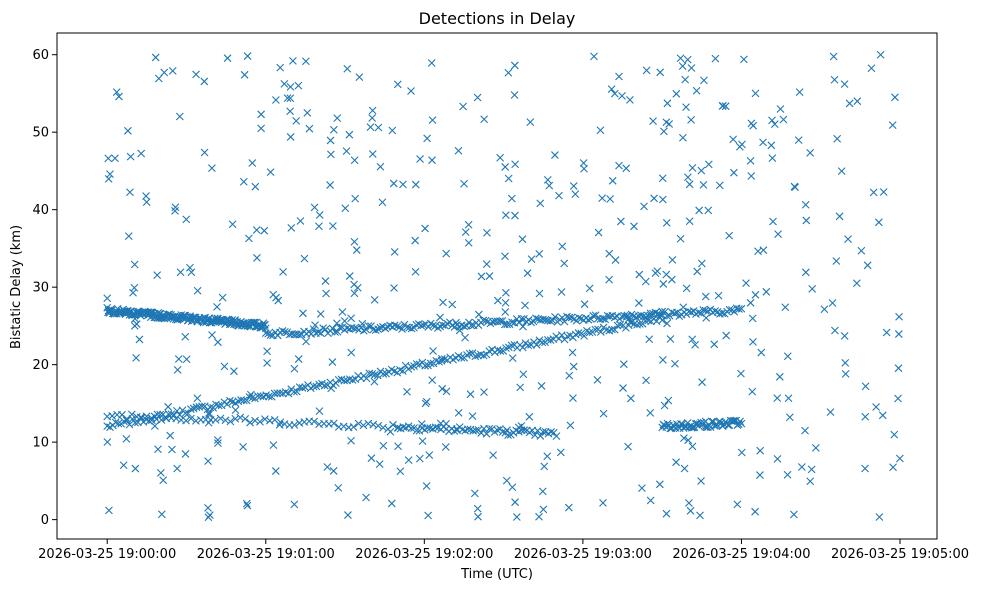  What do you see at coordinates (266, 554) in the screenshot?
I see `x-tick-label: 2026-03-25 19:01:00` at bounding box center [266, 554].